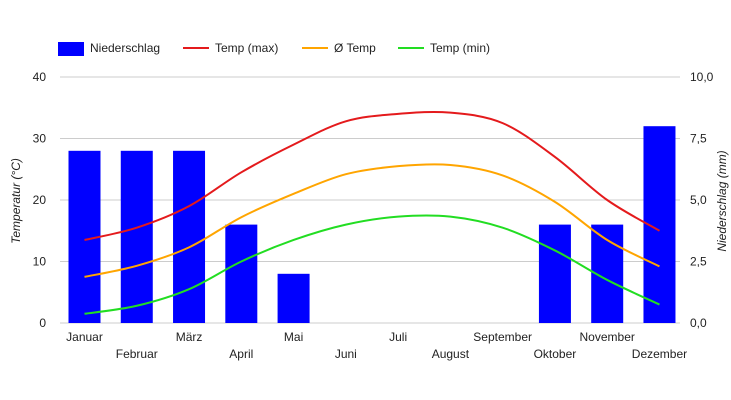 This screenshot has width=731, height=400. I want to click on y-left-tick-label: 10, so click(40, 262).